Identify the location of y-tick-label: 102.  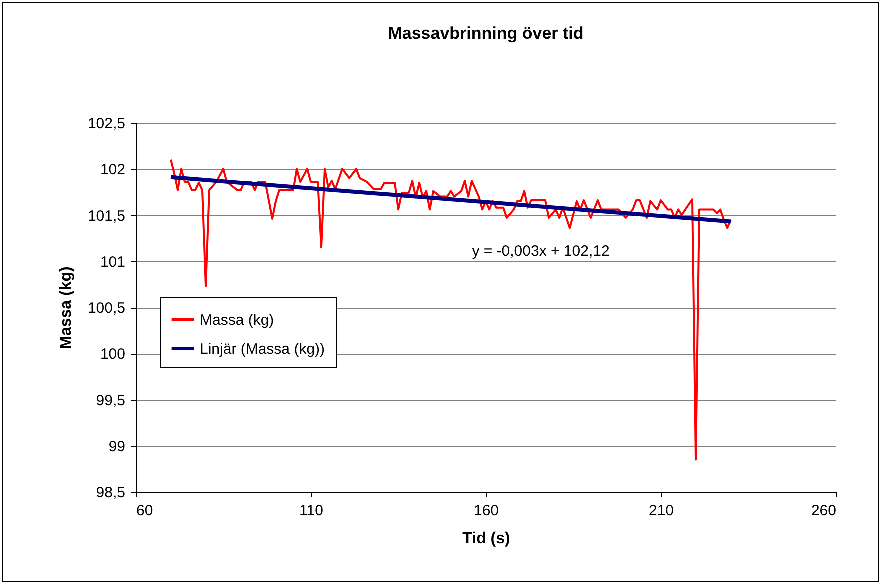
(113, 170).